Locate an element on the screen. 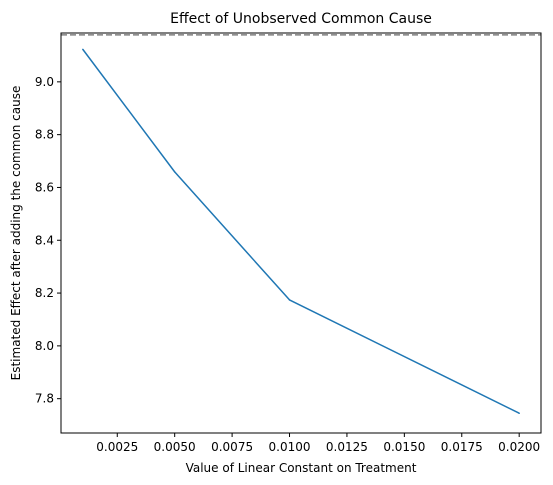 Image resolution: width=553 pixels, height=485 pixels. x-tick-label: 0.0025 is located at coordinates (117, 447).